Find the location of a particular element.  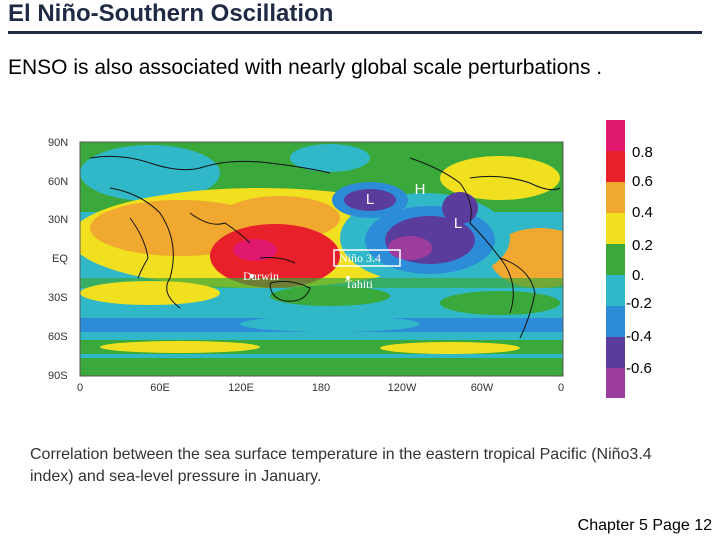

page-footer: Chapter 5 Page 12 is located at coordinates (644, 525).